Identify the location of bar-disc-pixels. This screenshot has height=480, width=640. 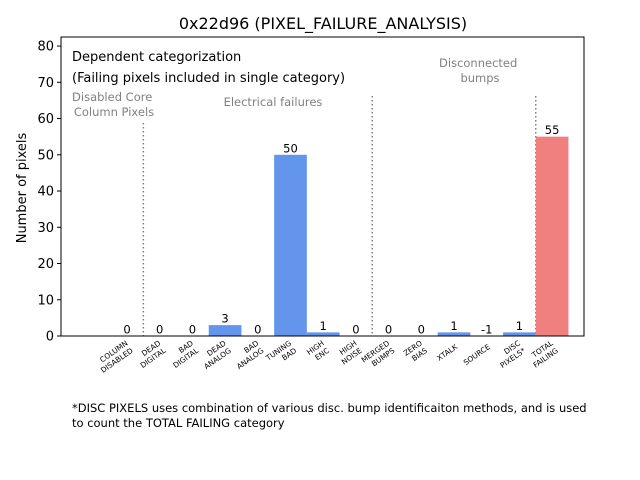
(519, 334).